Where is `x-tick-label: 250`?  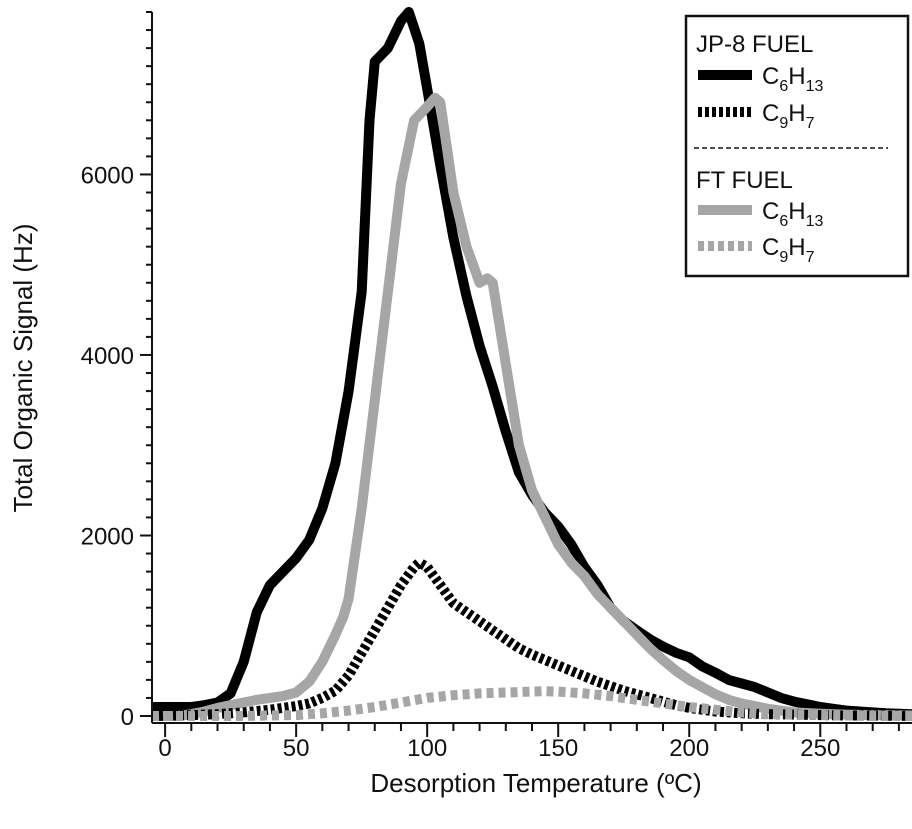
x-tick-label: 250 is located at coordinates (820, 748).